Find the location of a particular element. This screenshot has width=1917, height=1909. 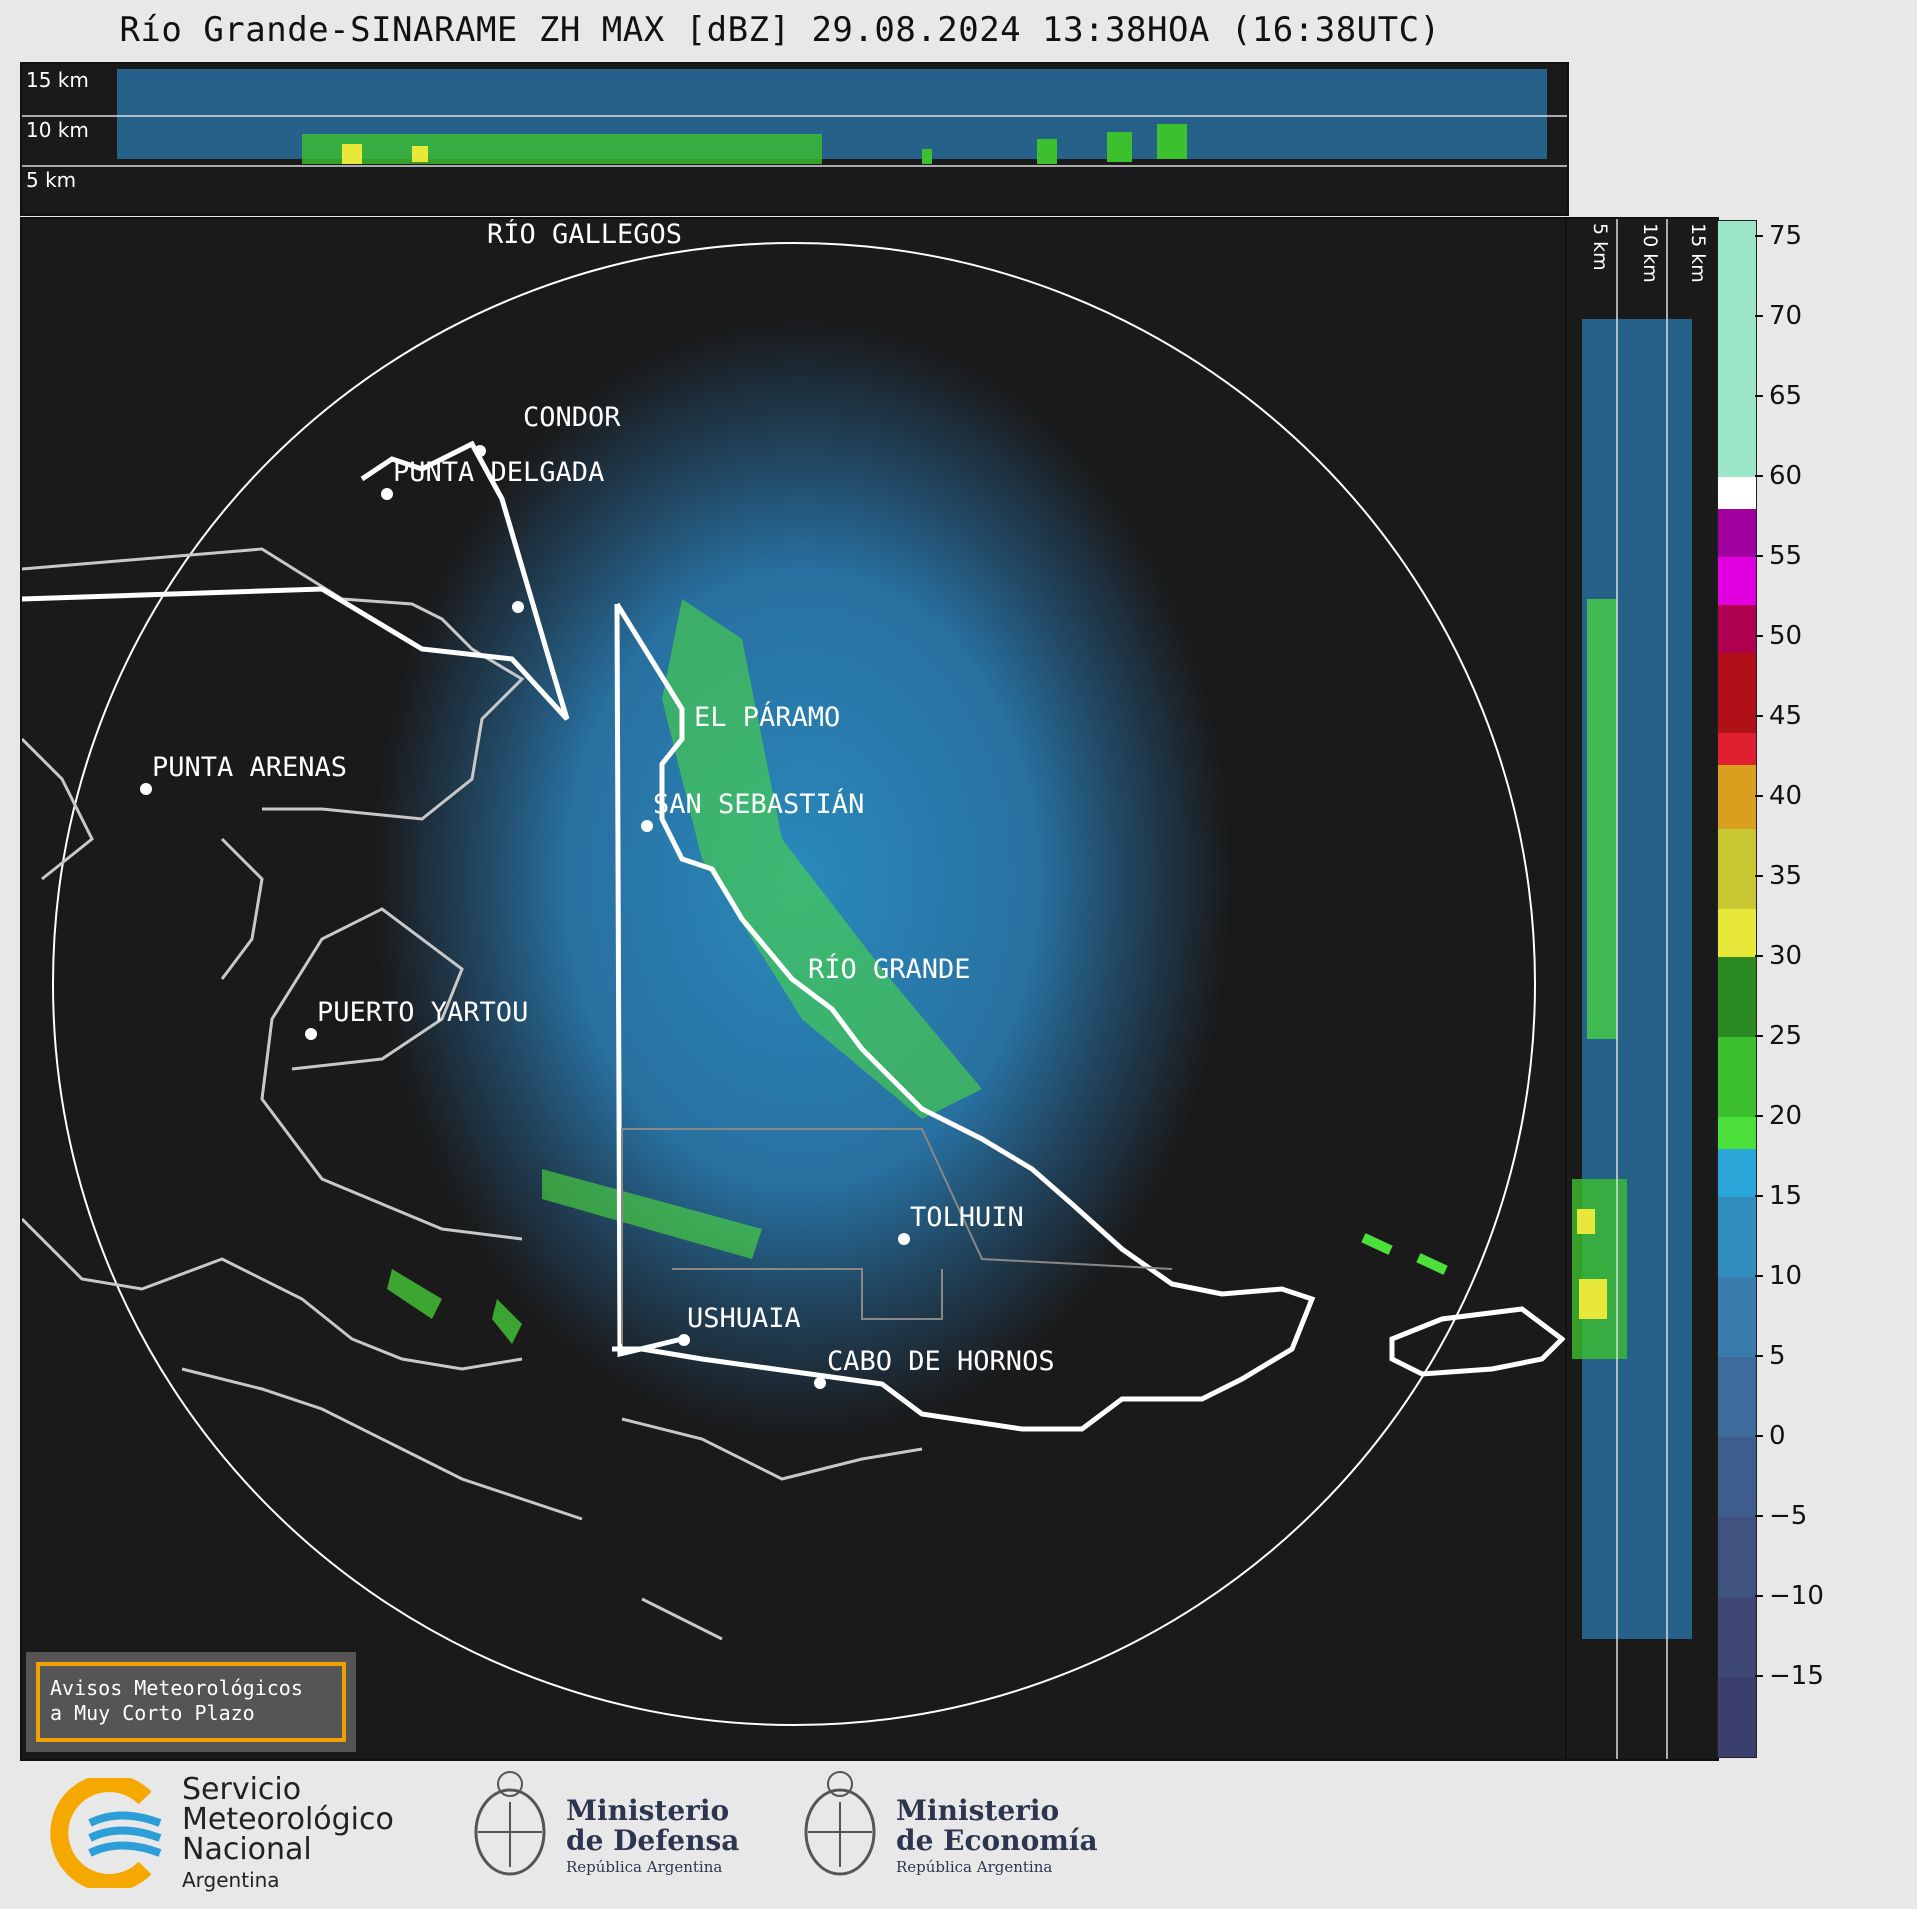

notice-line-2: a Muy Corto Plazo is located at coordinates (152, 1713).